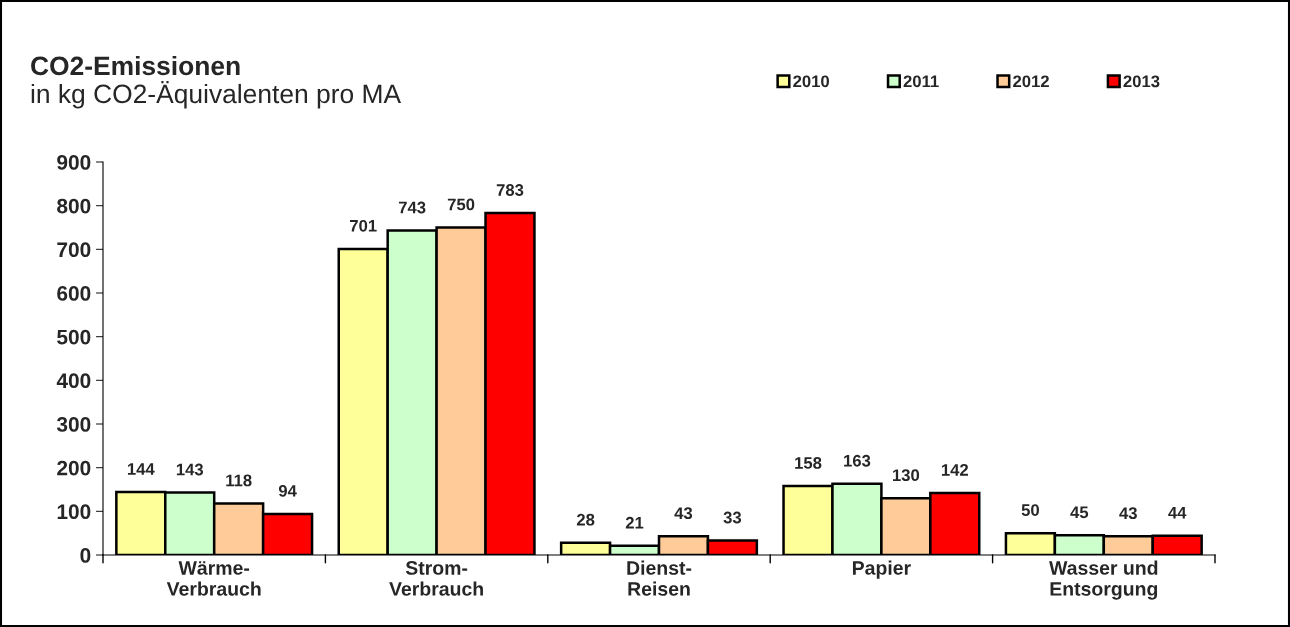 The image size is (1290, 627). Describe the element at coordinates (1030, 510) in the screenshot. I see `data-label: 50` at that location.